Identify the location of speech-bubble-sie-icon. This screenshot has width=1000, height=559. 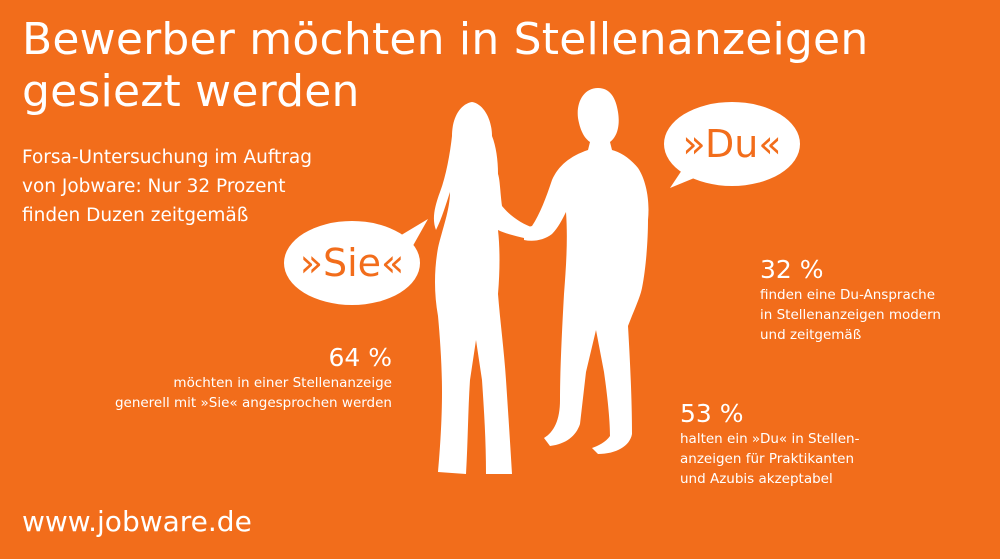
(356, 262).